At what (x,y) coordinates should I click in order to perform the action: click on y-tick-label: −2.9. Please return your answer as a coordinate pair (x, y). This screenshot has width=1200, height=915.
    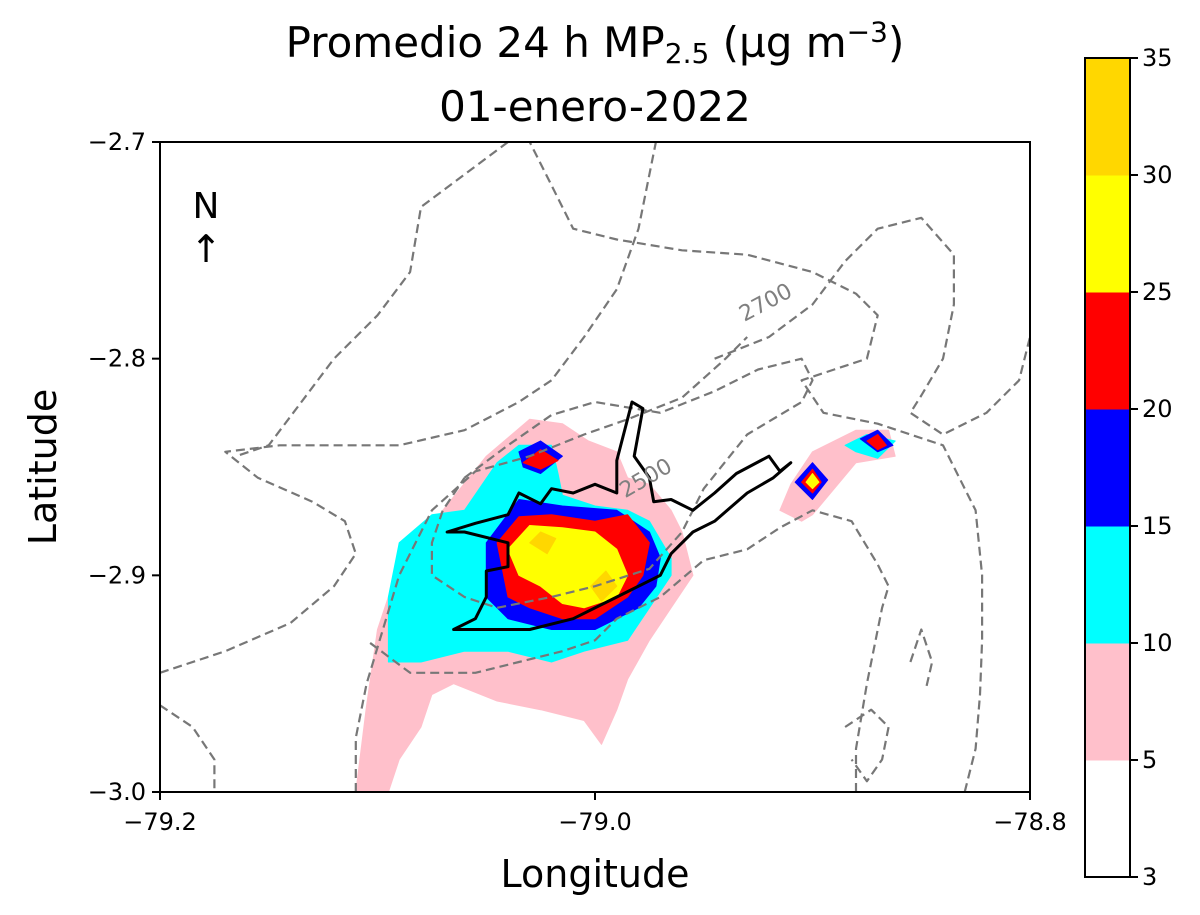
    Looking at the image, I should click on (117, 575).